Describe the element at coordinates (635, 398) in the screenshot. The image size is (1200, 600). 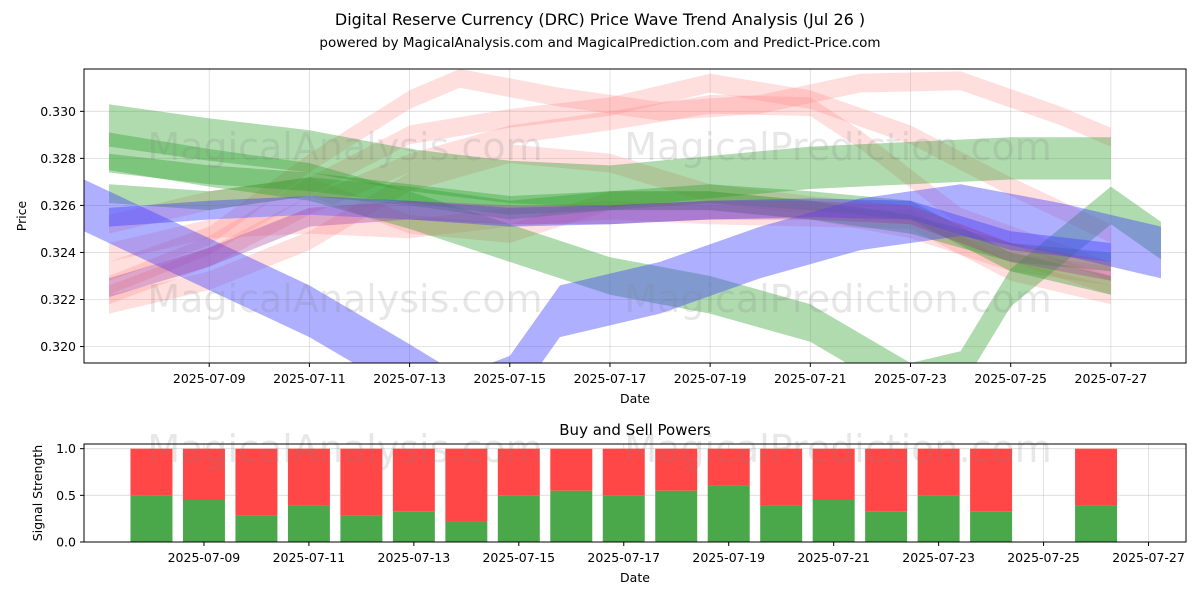
I see `price-x-axis-label: Date` at that location.